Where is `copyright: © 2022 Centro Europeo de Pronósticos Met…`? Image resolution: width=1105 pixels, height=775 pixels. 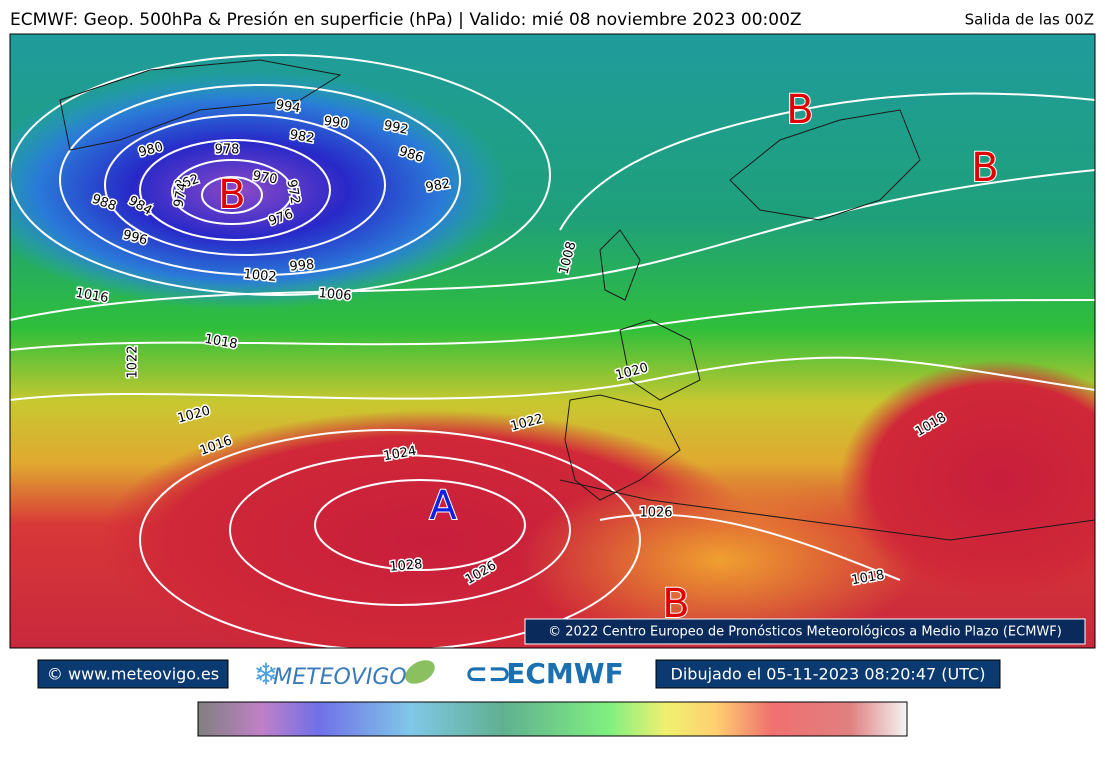
copyright: © 2022 Centro Europeo de Pronósticos Met… is located at coordinates (805, 632).